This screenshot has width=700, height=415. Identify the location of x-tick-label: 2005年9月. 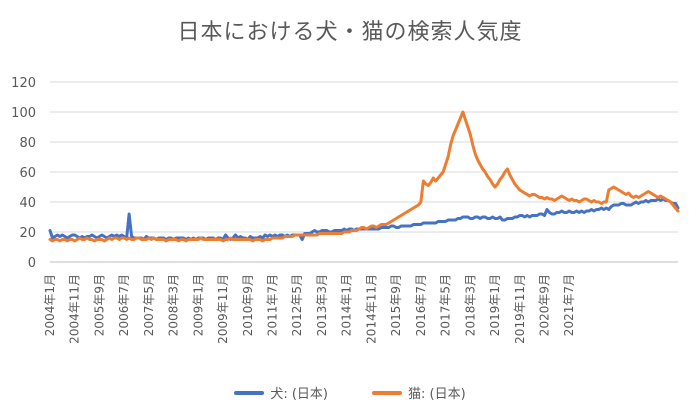
(99, 305).